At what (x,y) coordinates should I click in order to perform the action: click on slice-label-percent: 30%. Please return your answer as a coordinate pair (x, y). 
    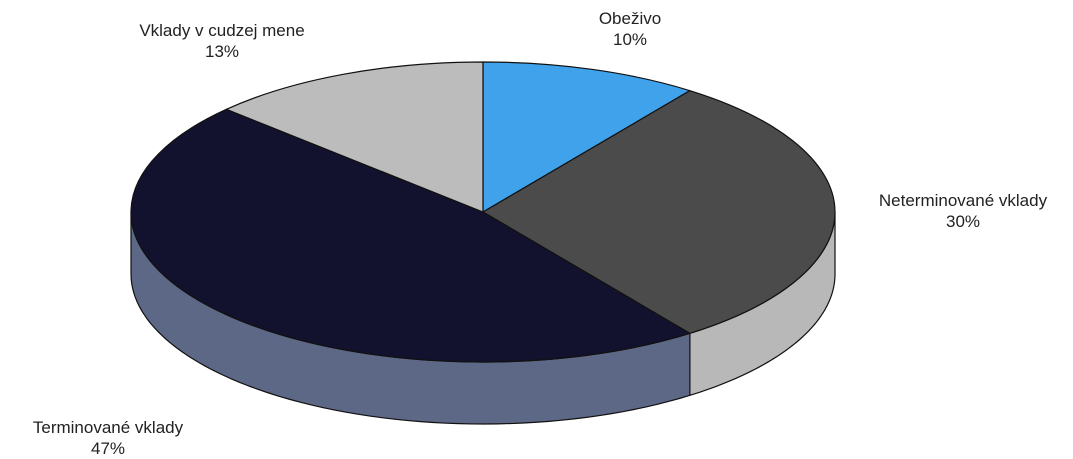
    Looking at the image, I should click on (963, 221).